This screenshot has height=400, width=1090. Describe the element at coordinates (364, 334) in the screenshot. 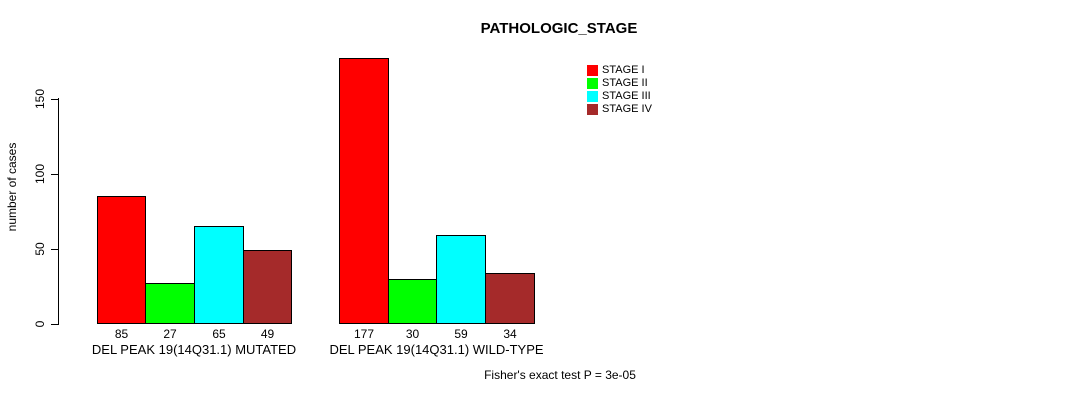

I see `bar-value-label: 177` at that location.